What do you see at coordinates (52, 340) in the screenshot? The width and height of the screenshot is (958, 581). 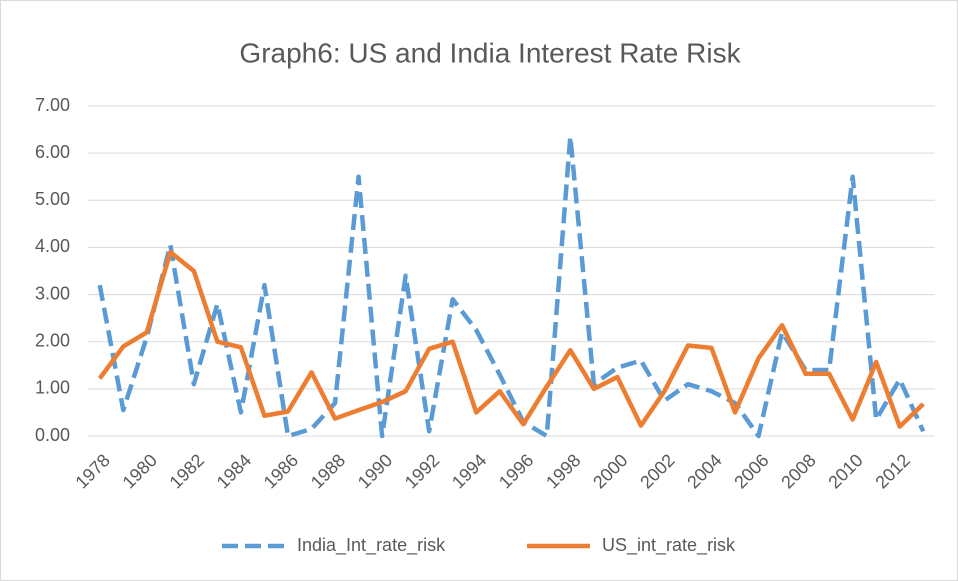 I see `y-tick-label: 2.00` at bounding box center [52, 340].